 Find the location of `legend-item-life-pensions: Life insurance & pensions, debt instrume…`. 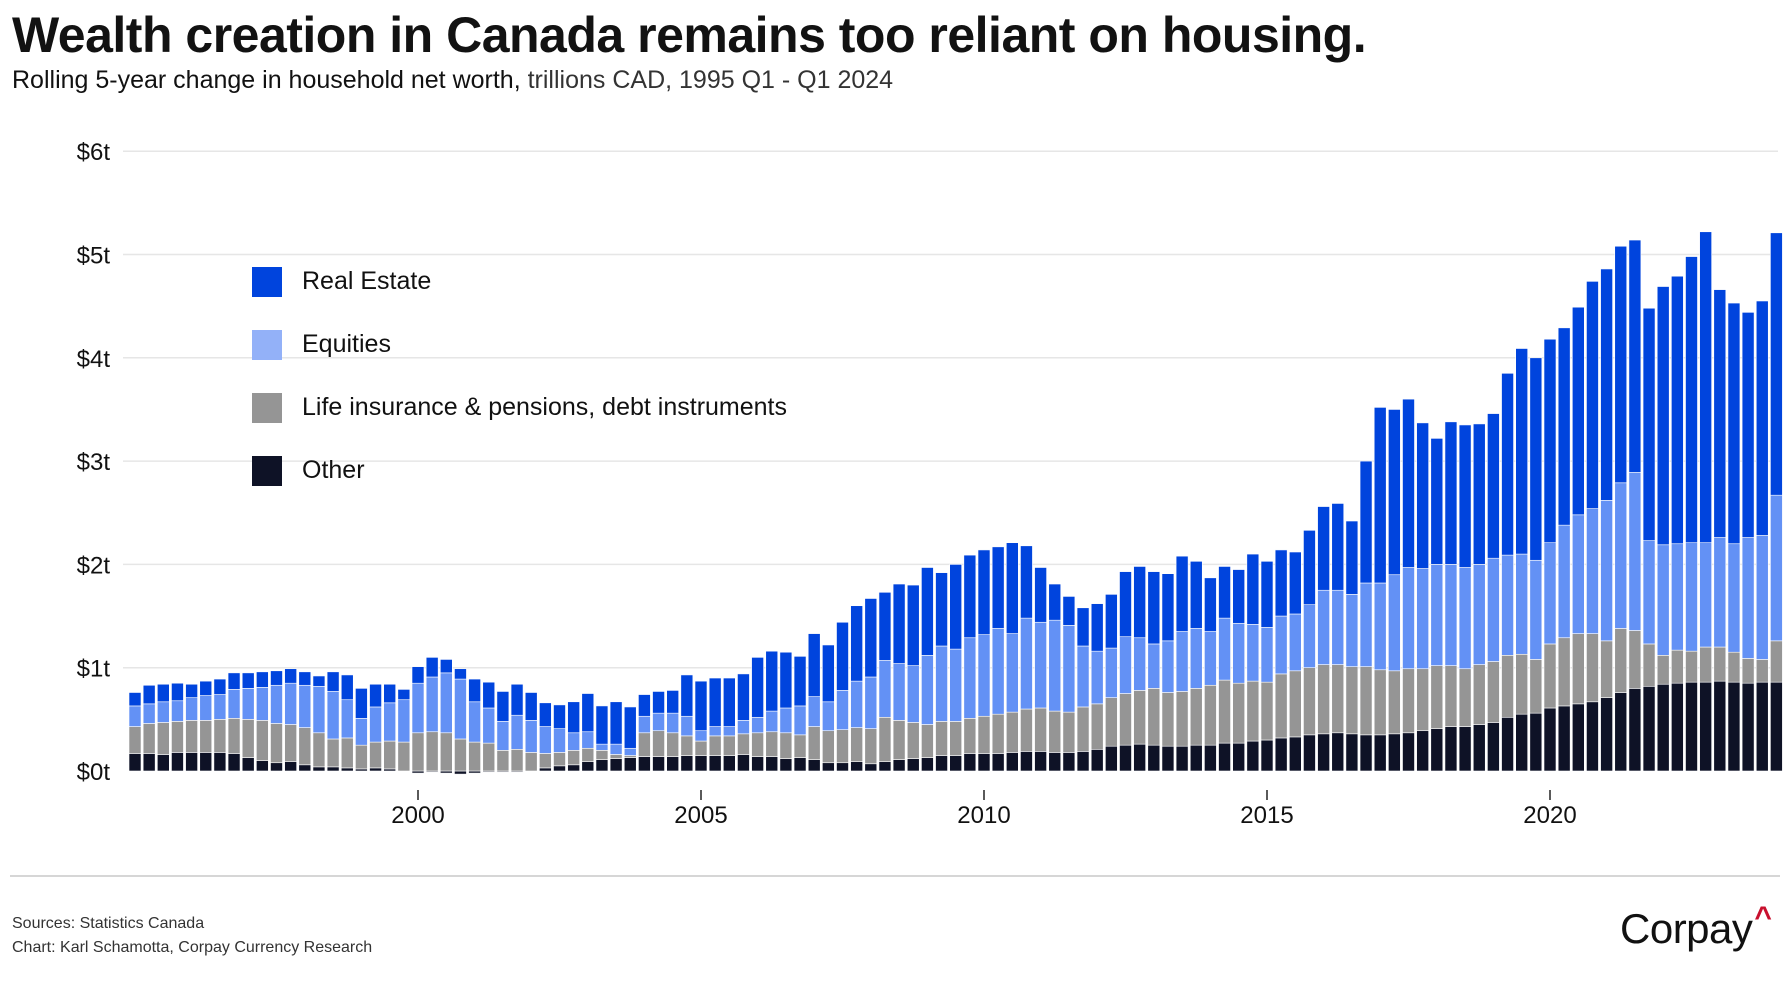

legend-item-life-pensions: Life insurance & pensions, debt instrume… is located at coordinates (519, 407).